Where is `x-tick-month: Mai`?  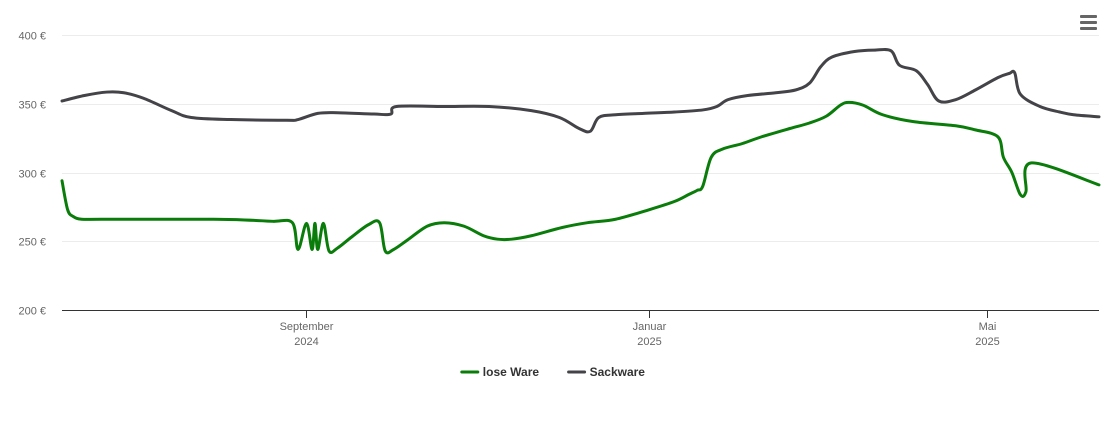 x-tick-month: Mai is located at coordinates (988, 327).